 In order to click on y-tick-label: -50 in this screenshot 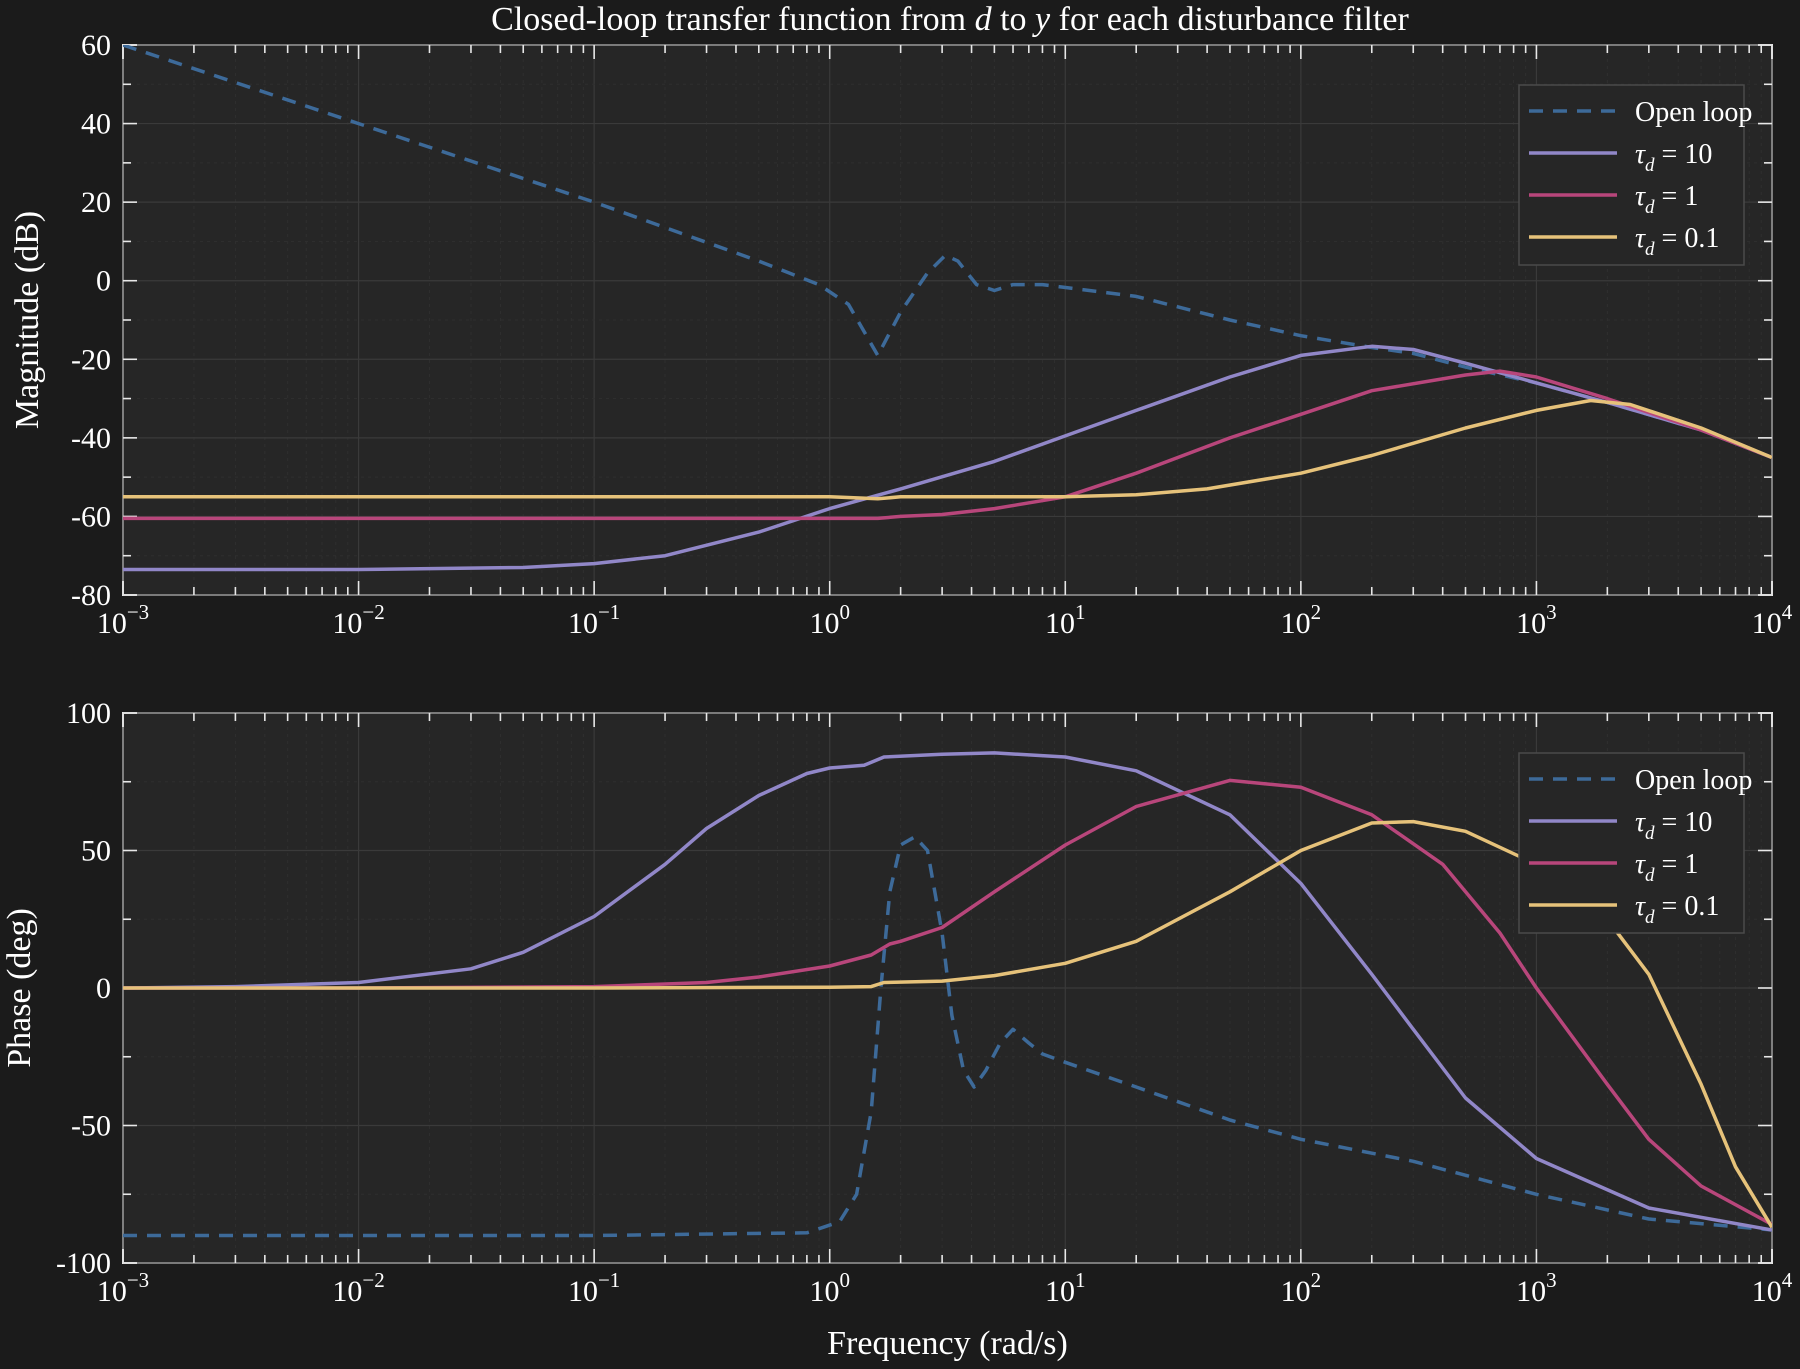, I will do `click(91, 1126)`.